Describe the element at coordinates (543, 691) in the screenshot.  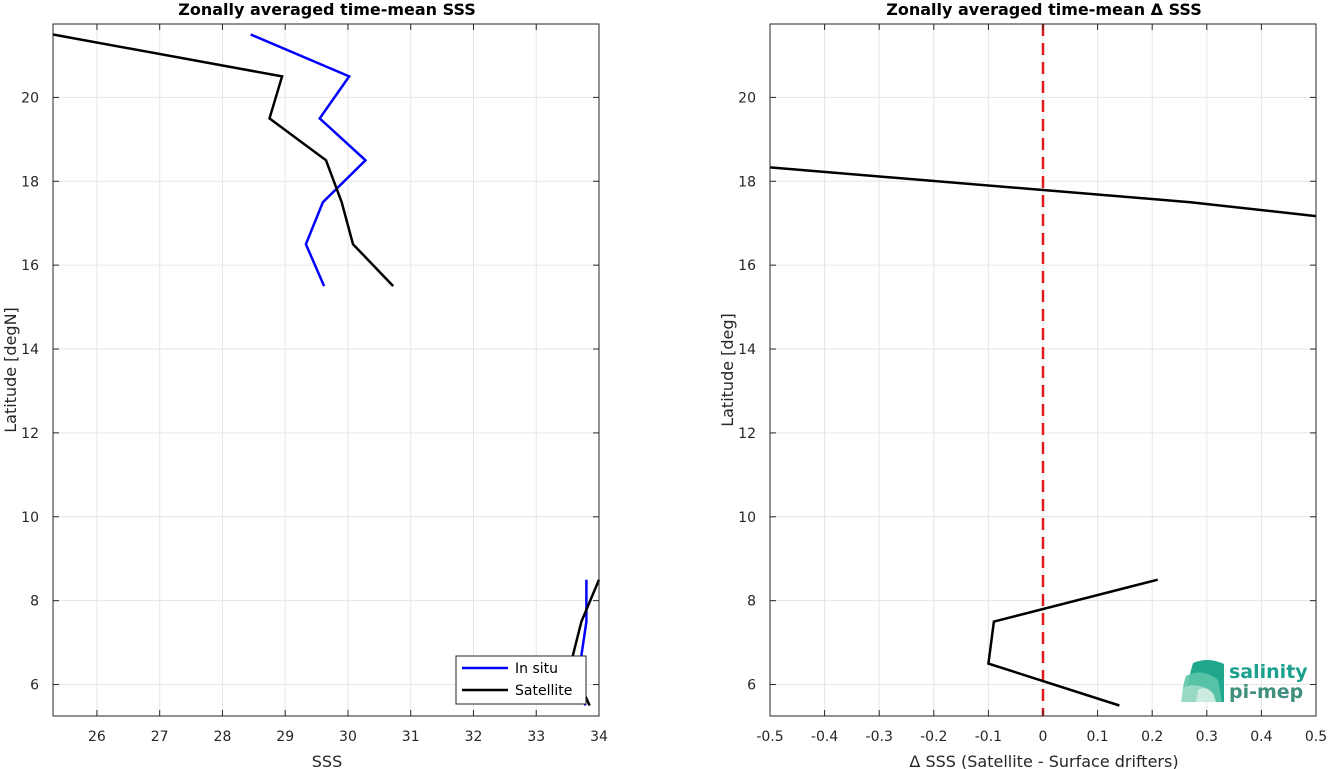
I see `legend-label-satellite: Satellite` at that location.